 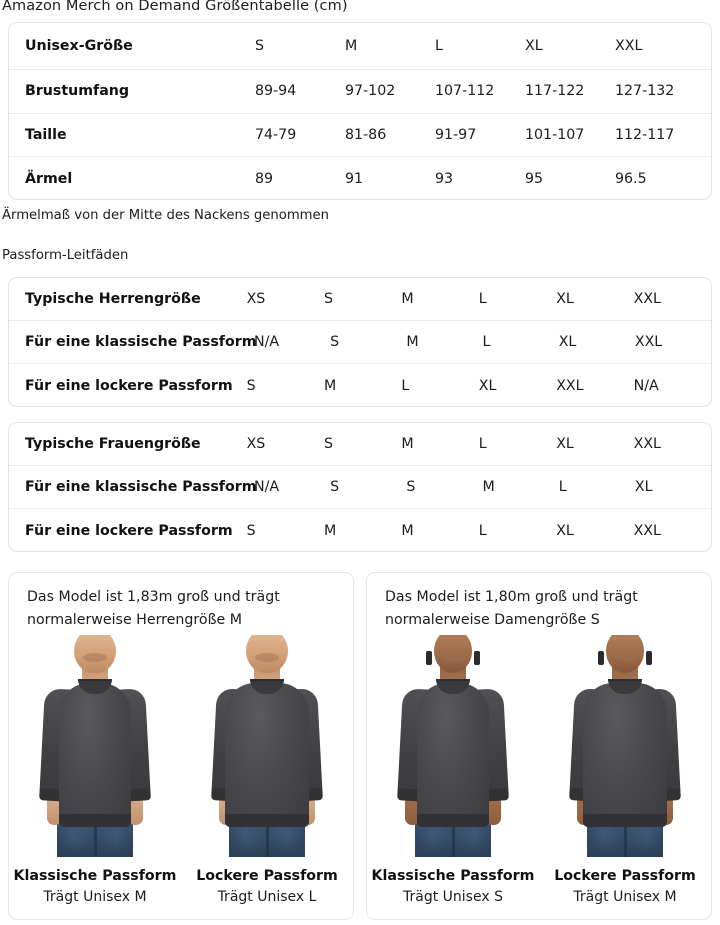 I want to click on wears-label: Trägt Unisex S, so click(x=453, y=897).